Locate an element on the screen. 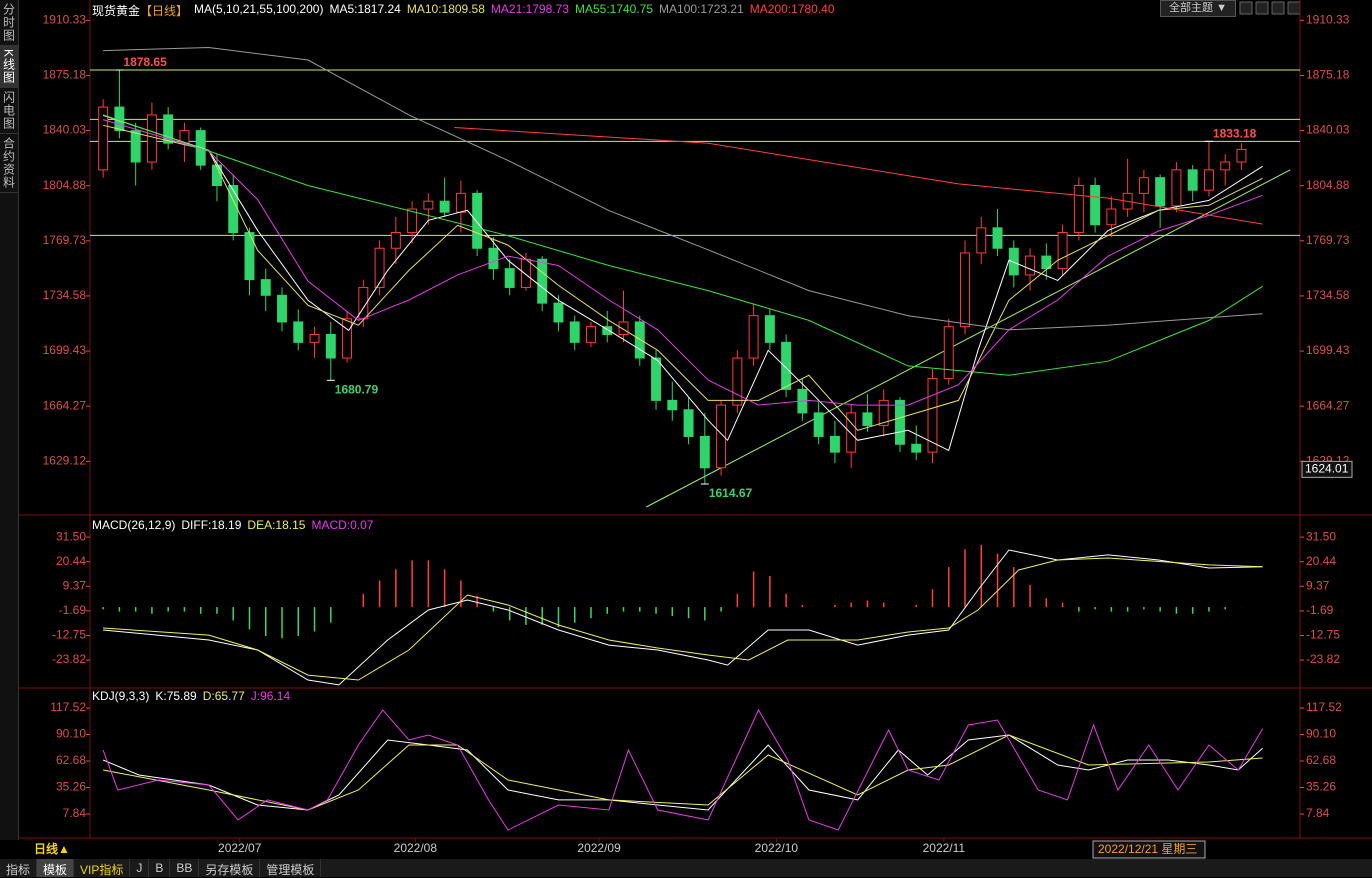  extreme-label: 1878.65 is located at coordinates (145, 62).